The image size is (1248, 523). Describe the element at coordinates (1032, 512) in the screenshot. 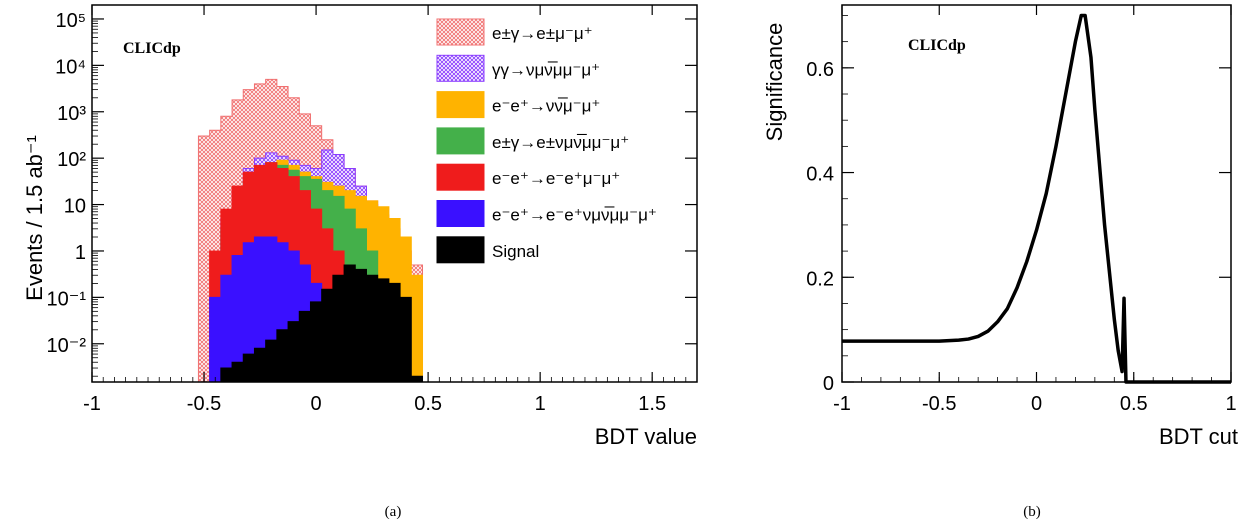

I see `panel-b-caption: (b)` at that location.